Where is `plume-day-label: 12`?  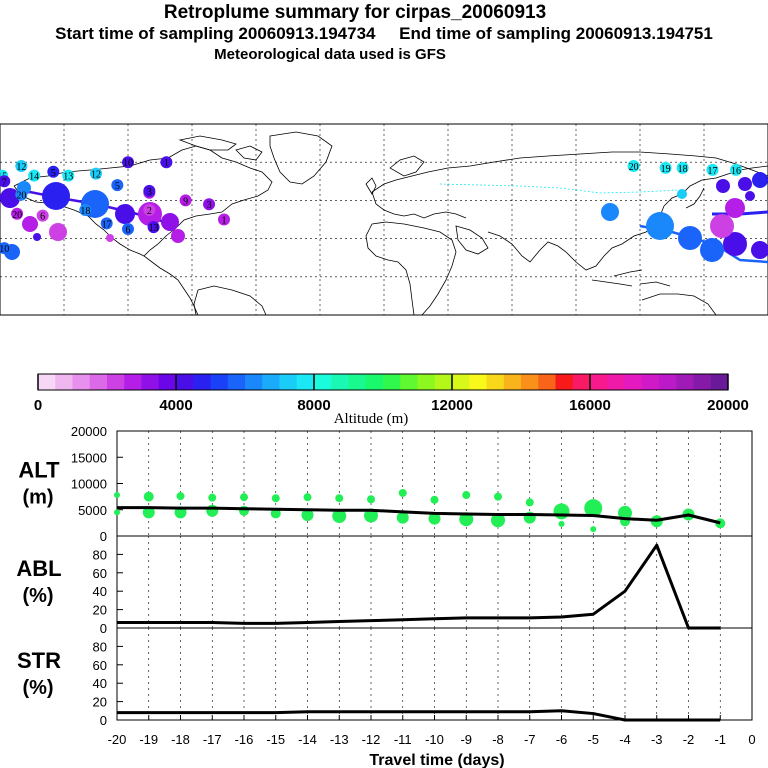
plume-day-label: 12 is located at coordinates (96, 175).